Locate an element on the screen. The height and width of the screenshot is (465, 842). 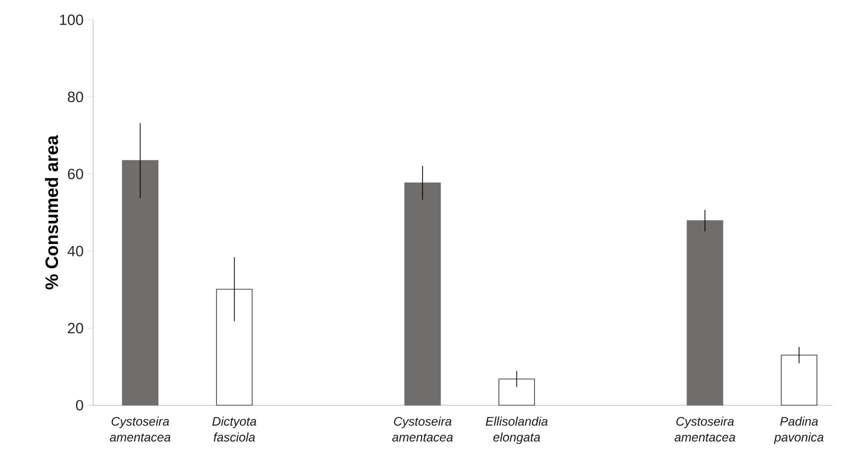
y-tick-label: 0 is located at coordinates (80, 405).